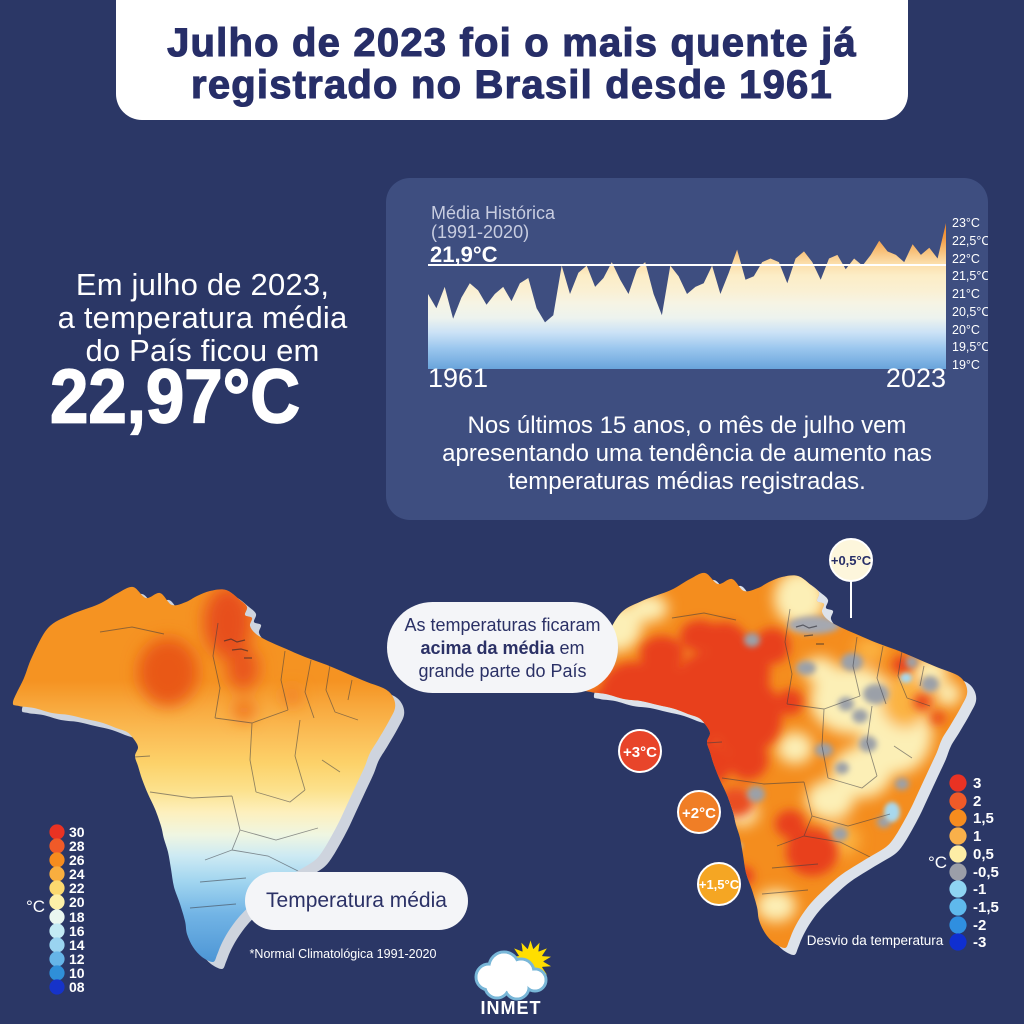 The image size is (1024, 1024). I want to click on svg-text: (1991-2020), so click(480, 232).